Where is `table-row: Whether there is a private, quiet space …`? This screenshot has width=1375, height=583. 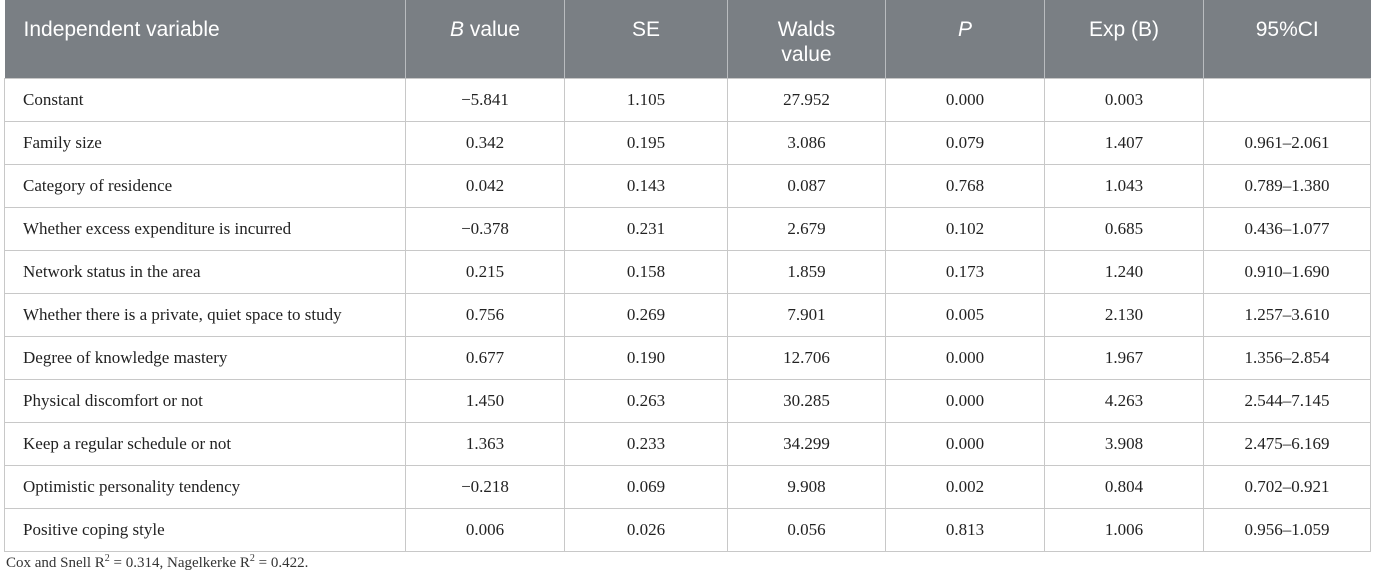 table-row: Whether there is a private, quiet space … is located at coordinates (687, 314).